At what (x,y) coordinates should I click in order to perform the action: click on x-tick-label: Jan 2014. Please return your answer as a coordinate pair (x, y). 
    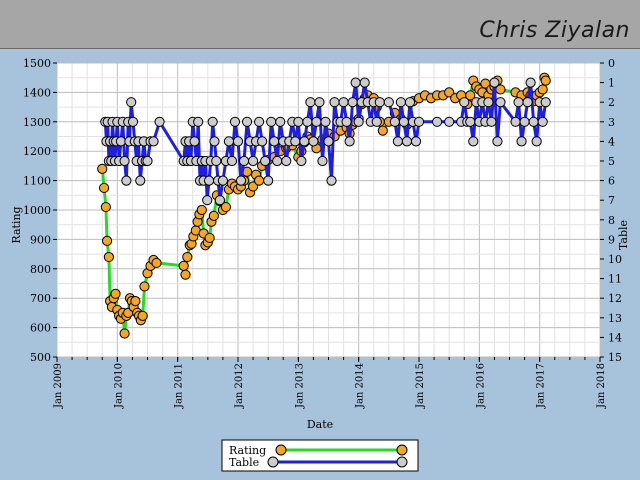
    Looking at the image, I should click on (360, 386).